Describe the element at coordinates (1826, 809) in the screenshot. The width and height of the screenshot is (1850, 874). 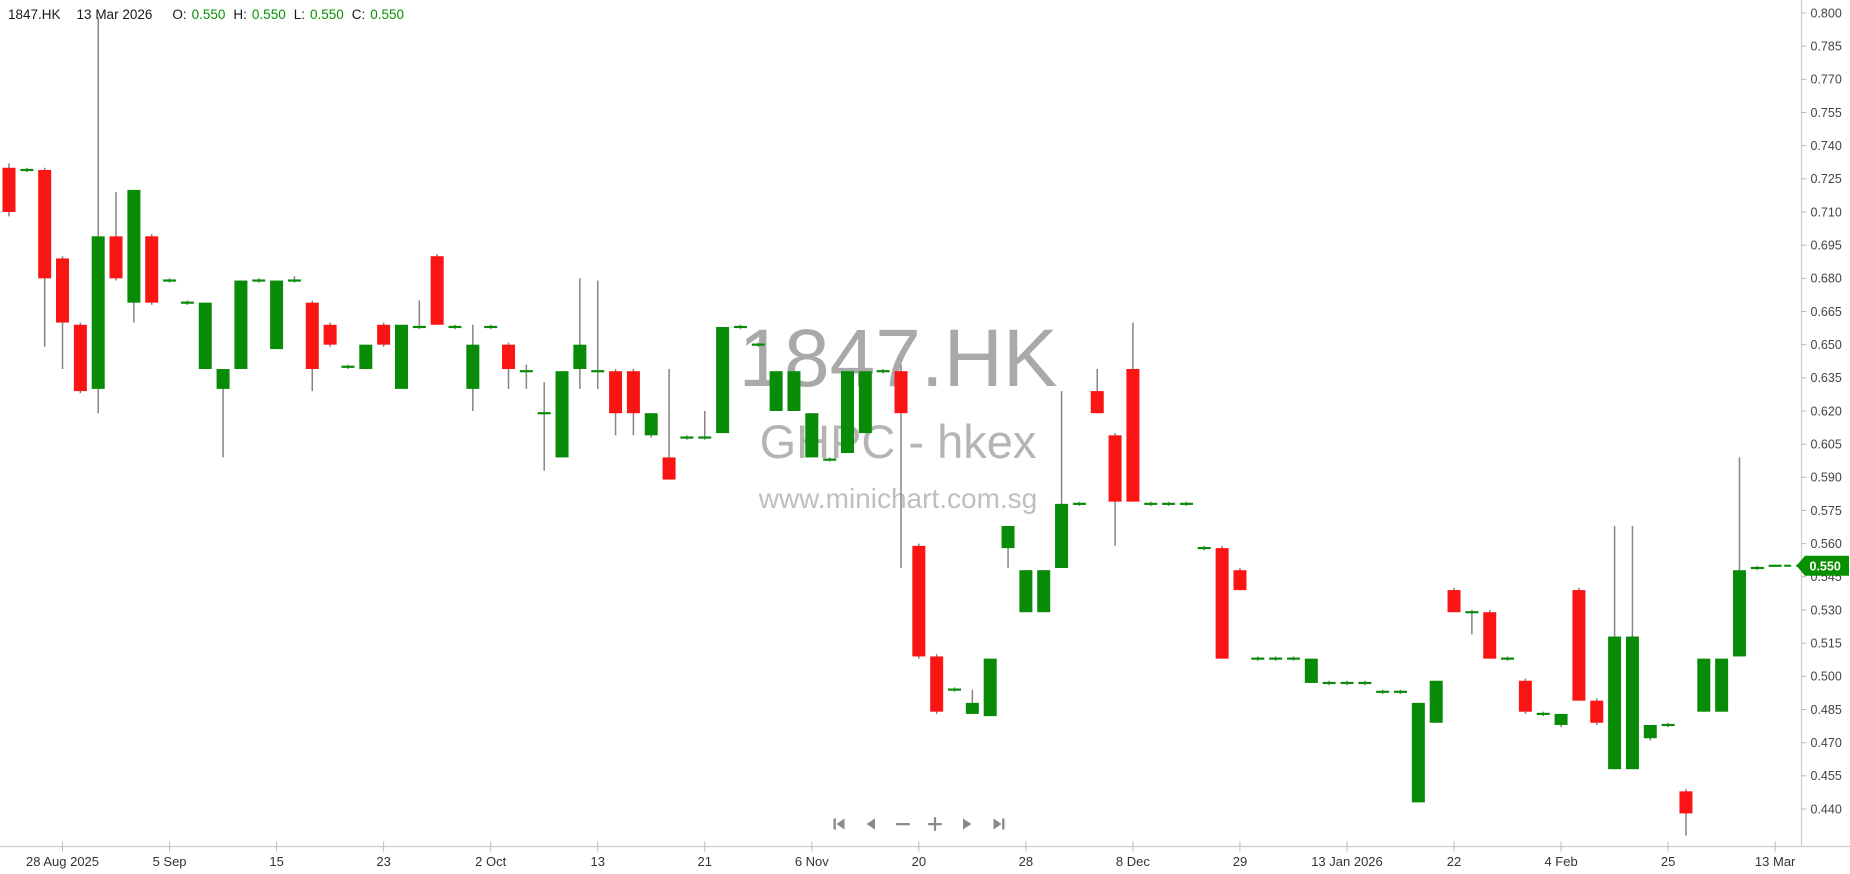
I see `price-tick-label: 0.440` at that location.